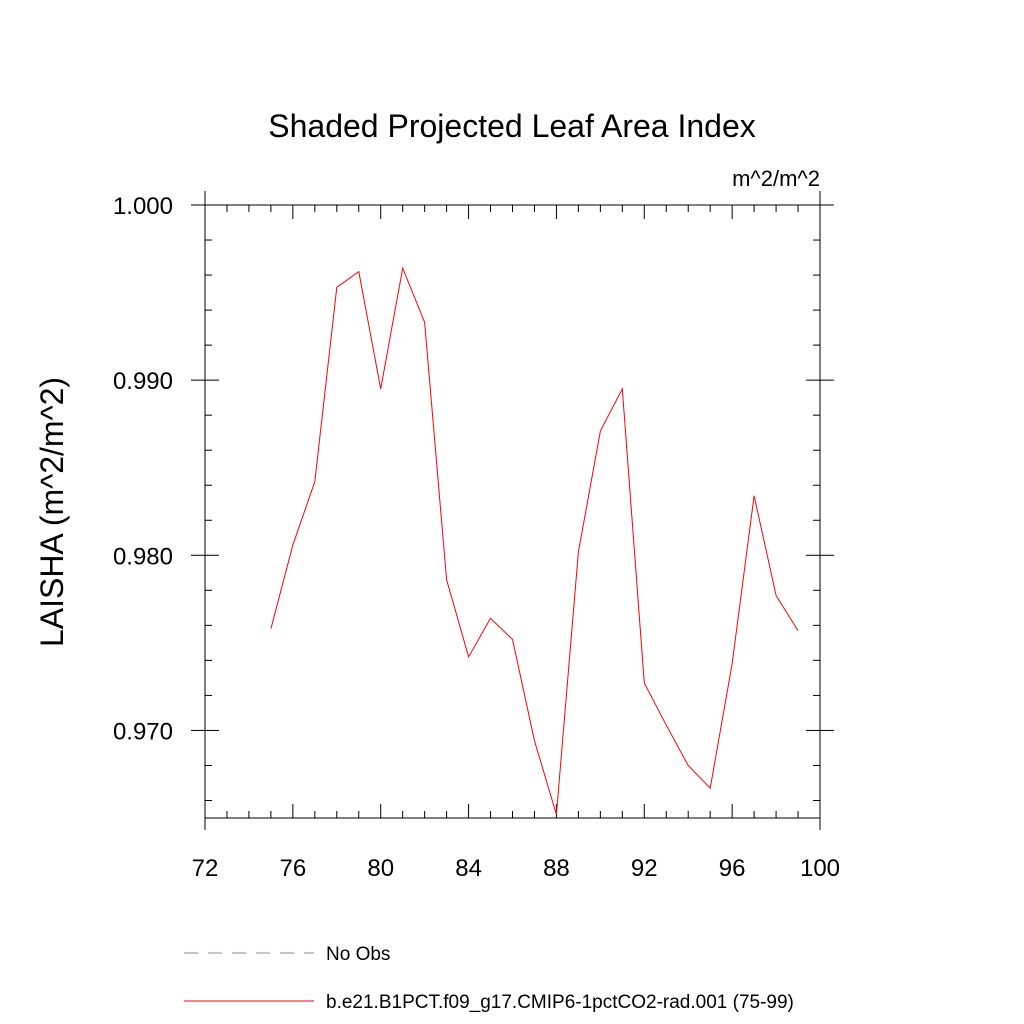  I want to click on x-tick-label: 76, so click(293, 868).